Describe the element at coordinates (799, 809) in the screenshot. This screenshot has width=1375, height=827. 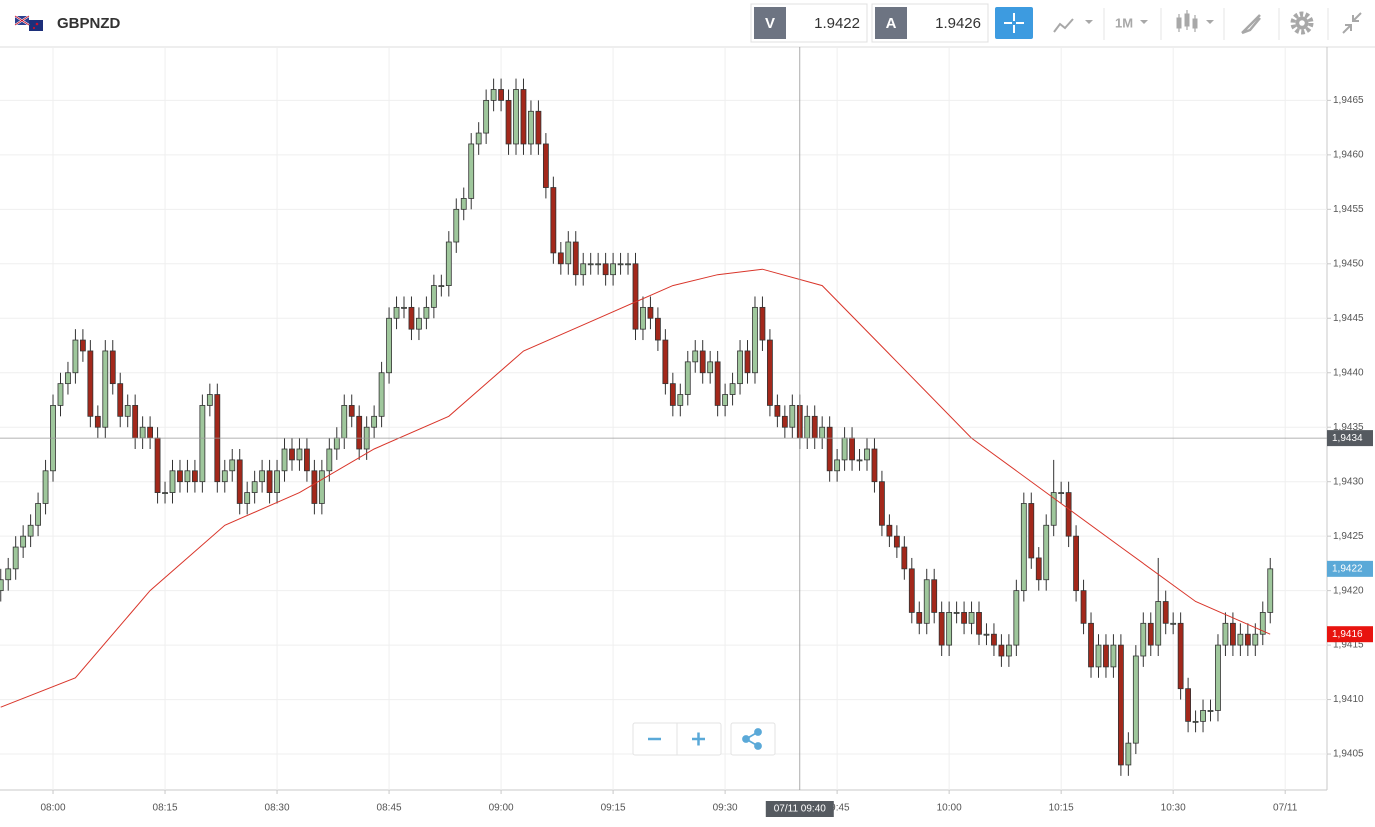
I see `crosshair-time-box` at that location.